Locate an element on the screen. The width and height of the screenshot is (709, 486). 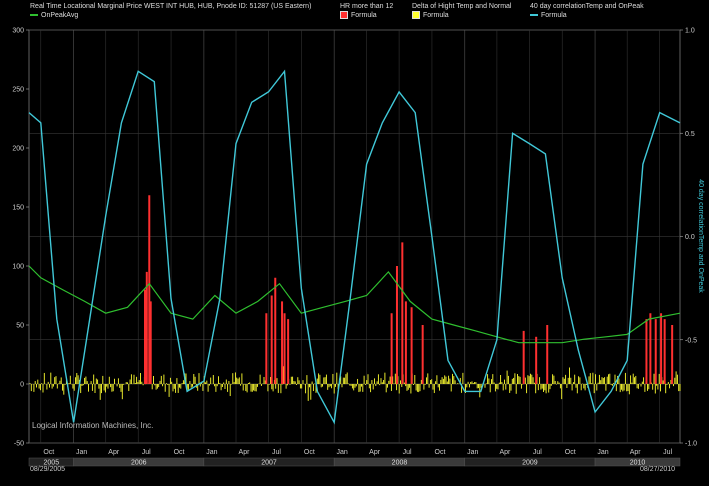
year-label: 2007 is located at coordinates (269, 463).